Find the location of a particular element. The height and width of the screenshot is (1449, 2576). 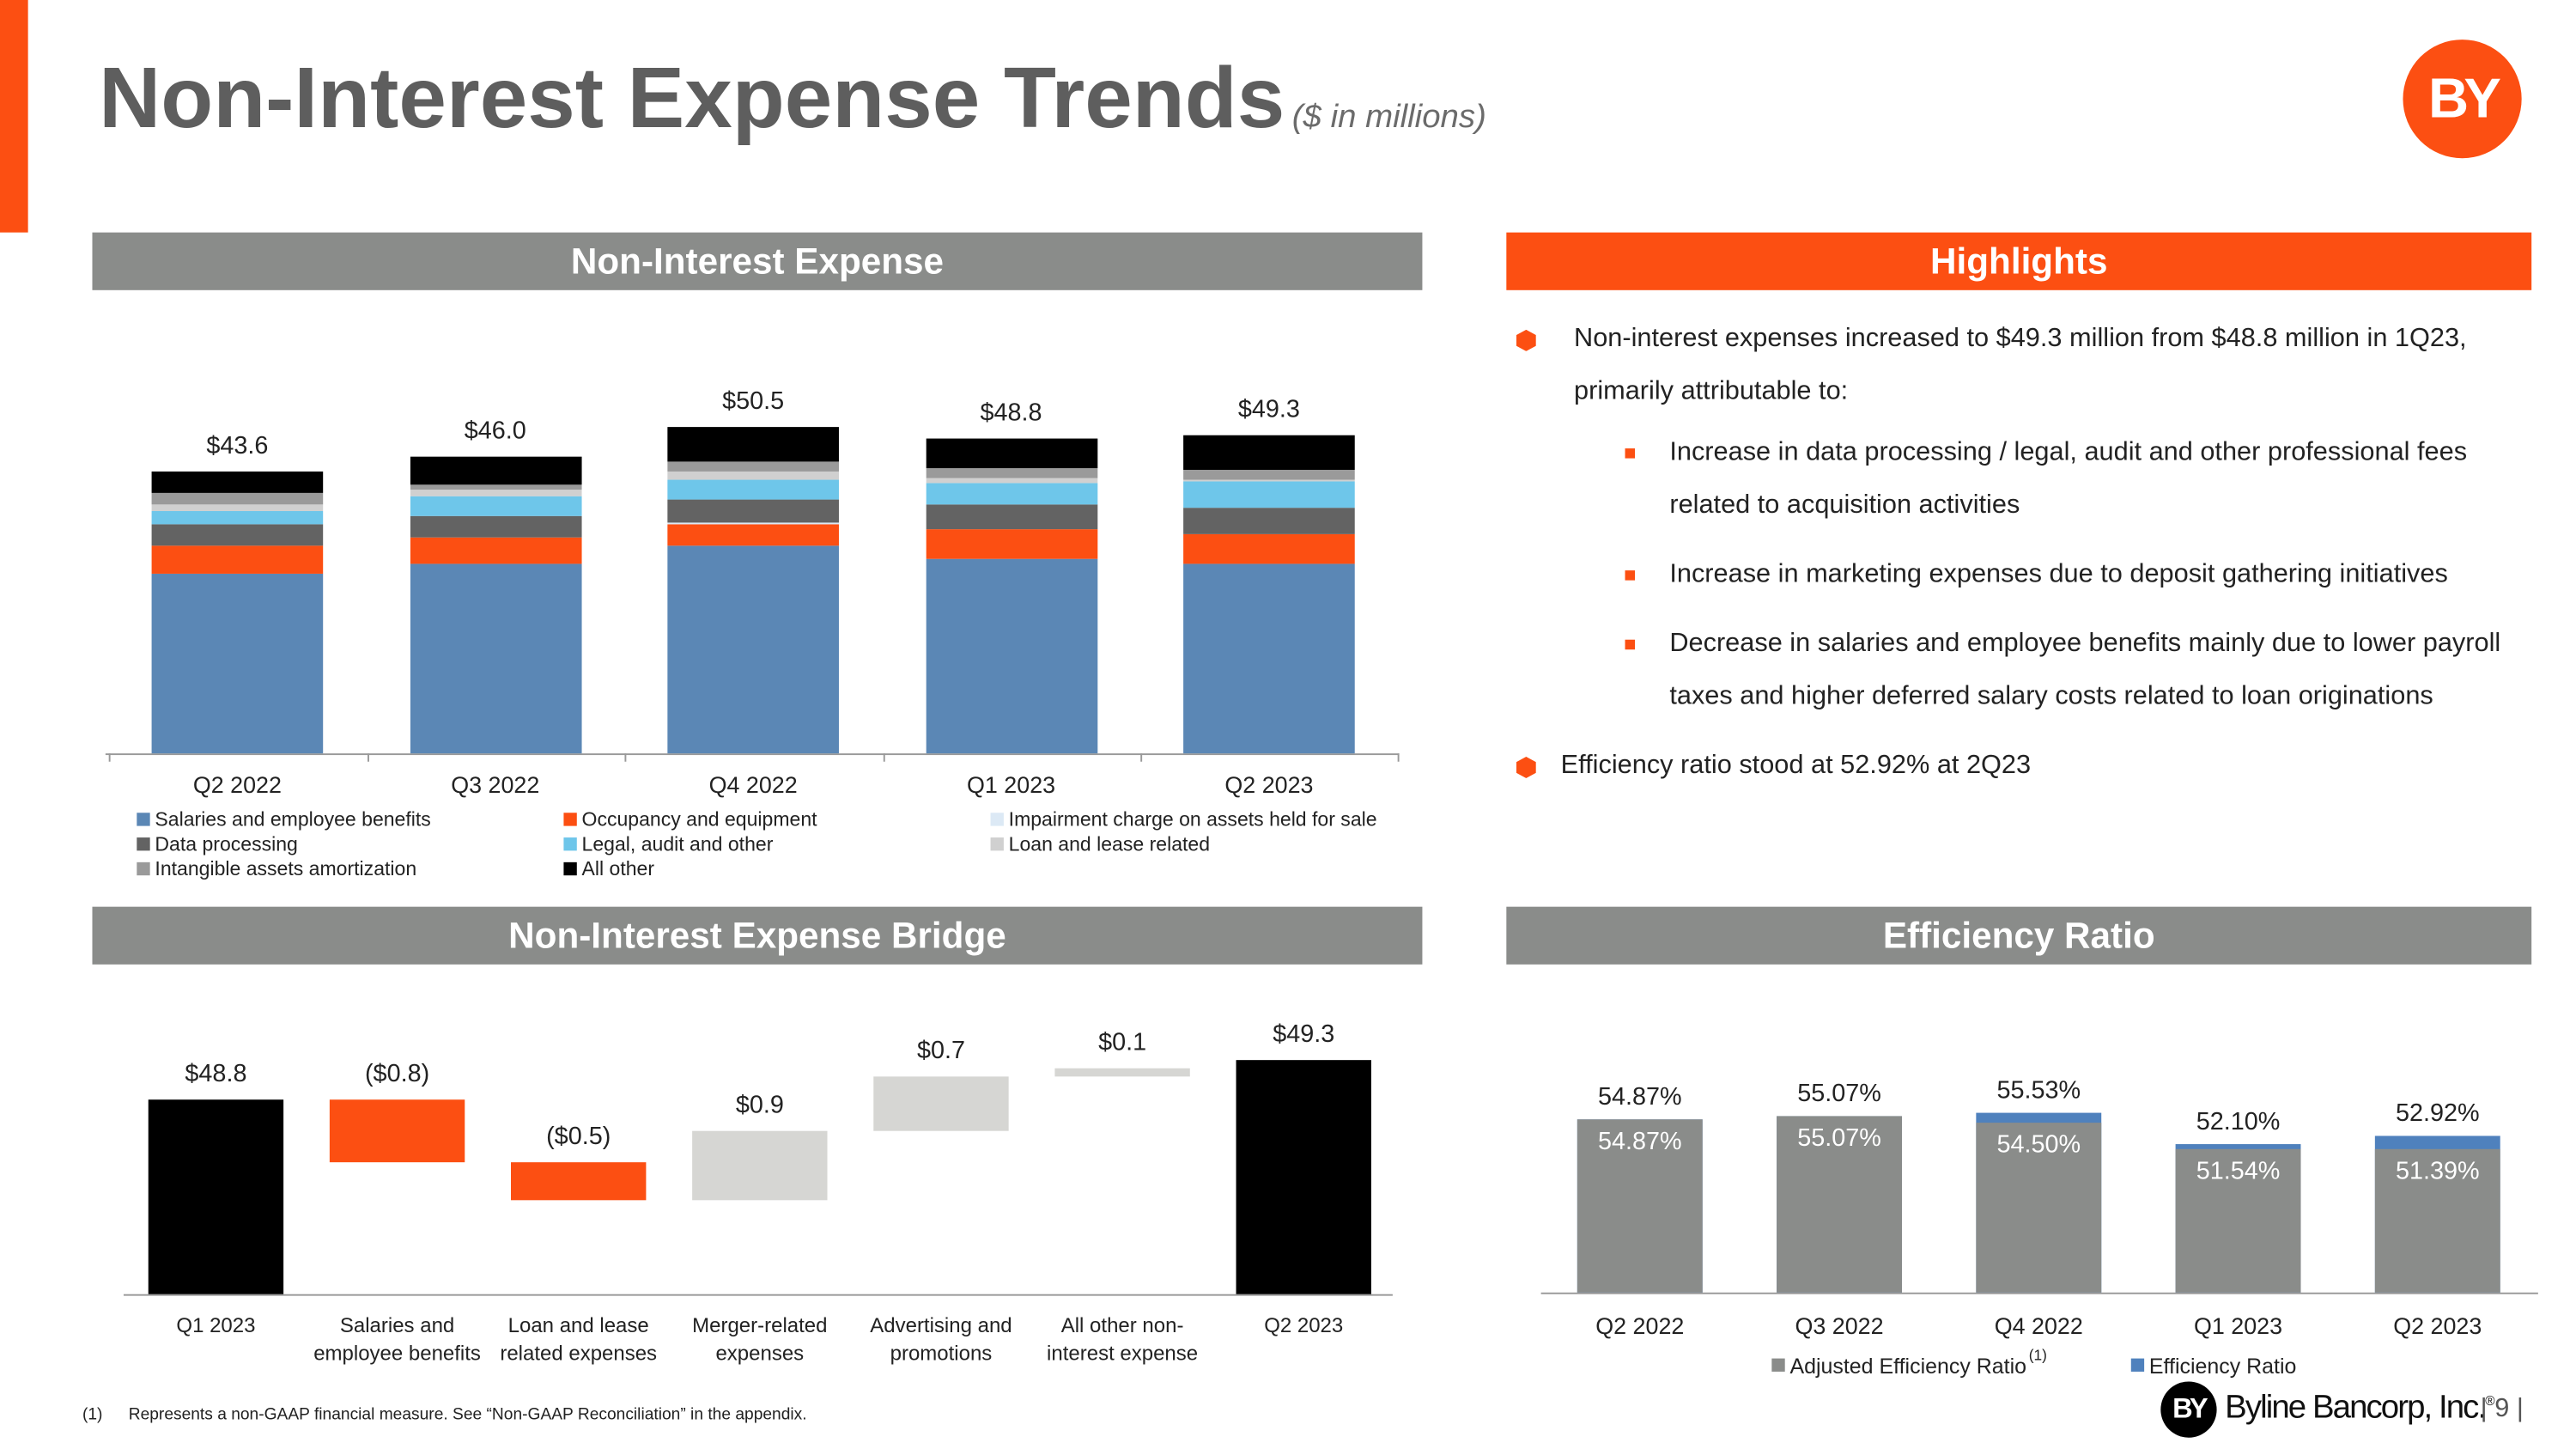

legend-label: Loan and lease related is located at coordinates (1109, 844).